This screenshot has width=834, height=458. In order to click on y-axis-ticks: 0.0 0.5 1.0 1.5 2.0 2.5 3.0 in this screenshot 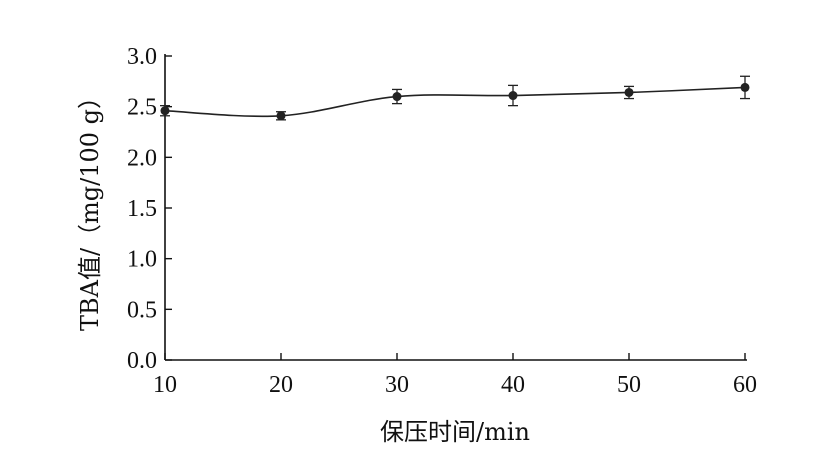, I will do `click(149, 209)`.